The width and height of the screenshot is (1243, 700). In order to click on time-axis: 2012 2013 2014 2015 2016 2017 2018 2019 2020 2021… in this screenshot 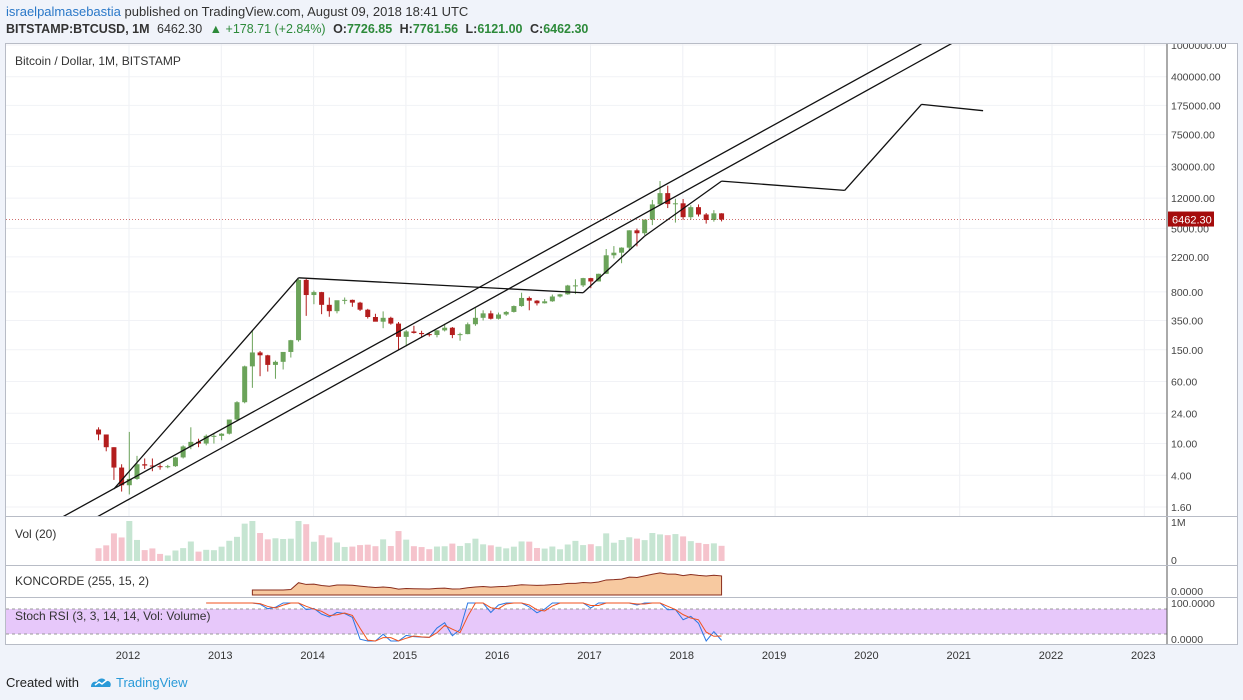, I will do `click(636, 656)`.